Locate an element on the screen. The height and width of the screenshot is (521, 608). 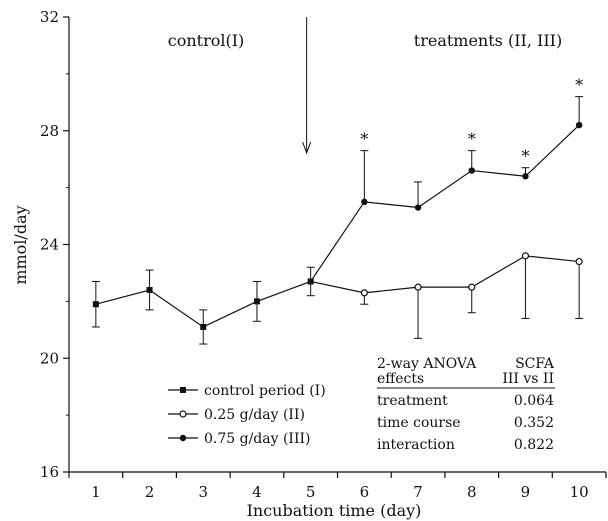
x-tick-label-10: 10 is located at coordinates (579, 492).